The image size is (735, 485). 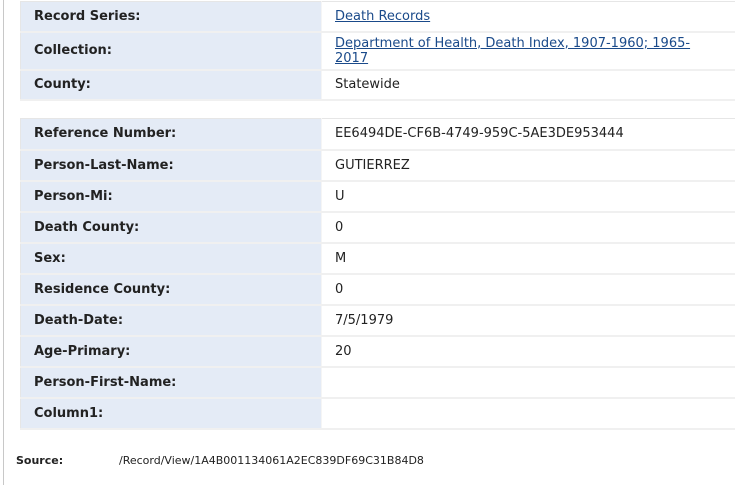 What do you see at coordinates (171, 413) in the screenshot?
I see `label: Column1:` at bounding box center [171, 413].